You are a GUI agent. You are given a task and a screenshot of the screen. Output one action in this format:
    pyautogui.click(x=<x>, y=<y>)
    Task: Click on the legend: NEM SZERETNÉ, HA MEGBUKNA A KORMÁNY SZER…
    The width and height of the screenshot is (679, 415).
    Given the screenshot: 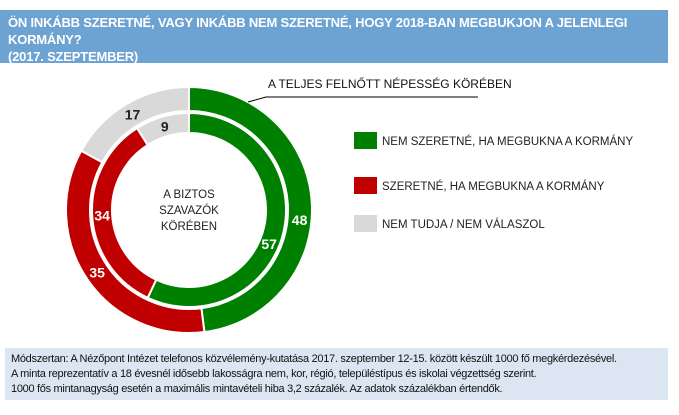 What is the action you would take?
    pyautogui.click(x=493, y=182)
    